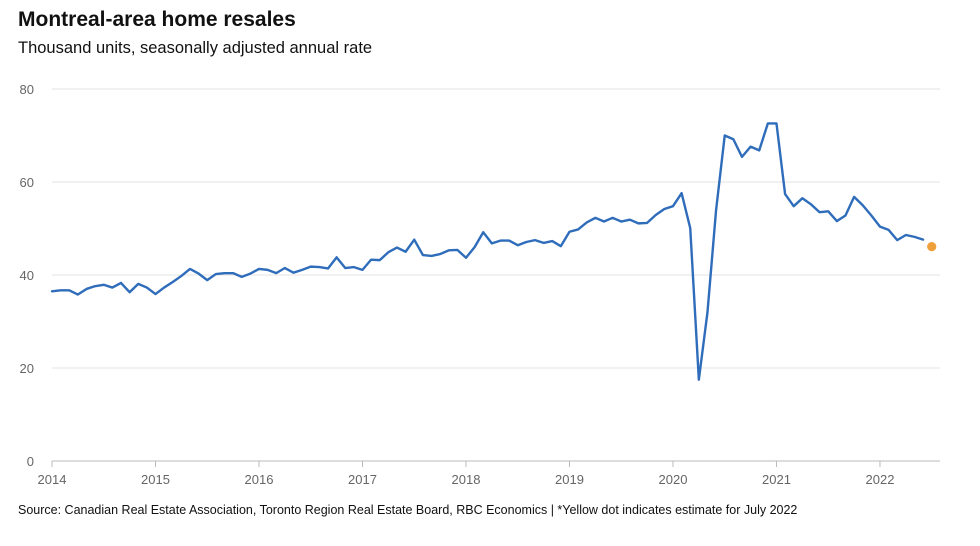 The width and height of the screenshot is (980, 546). Describe the element at coordinates (569, 479) in the screenshot. I see `x-tick-label: 2019` at that location.